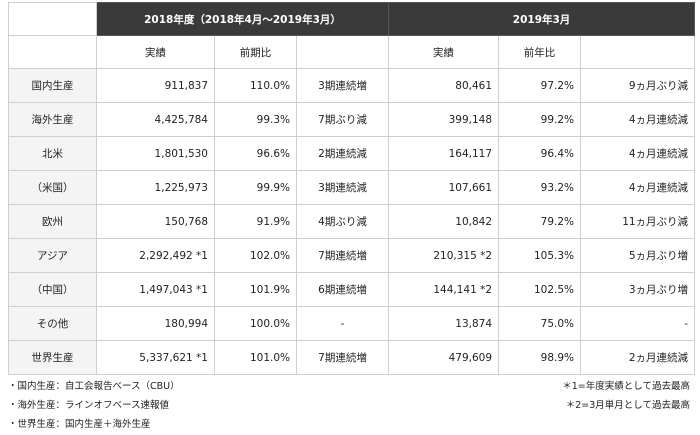 This screenshot has height=435, width=700. I want to click on month-actual-cell: 13,874, so click(444, 323).